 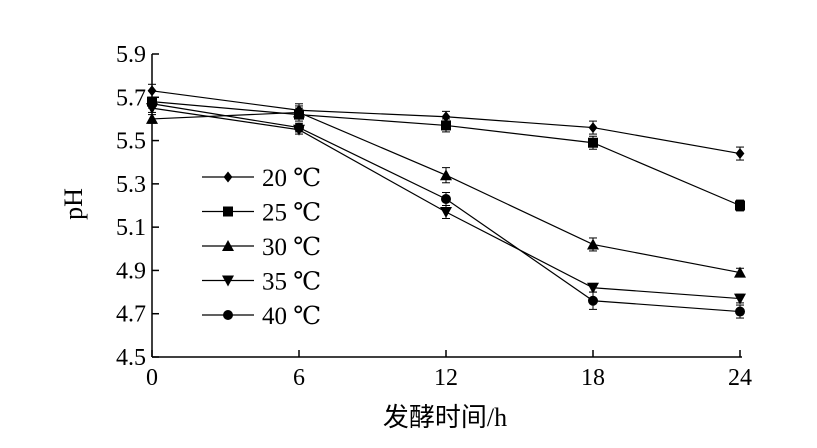 What do you see at coordinates (291, 178) in the screenshot?
I see `legend-label: 20 ℃` at bounding box center [291, 178].